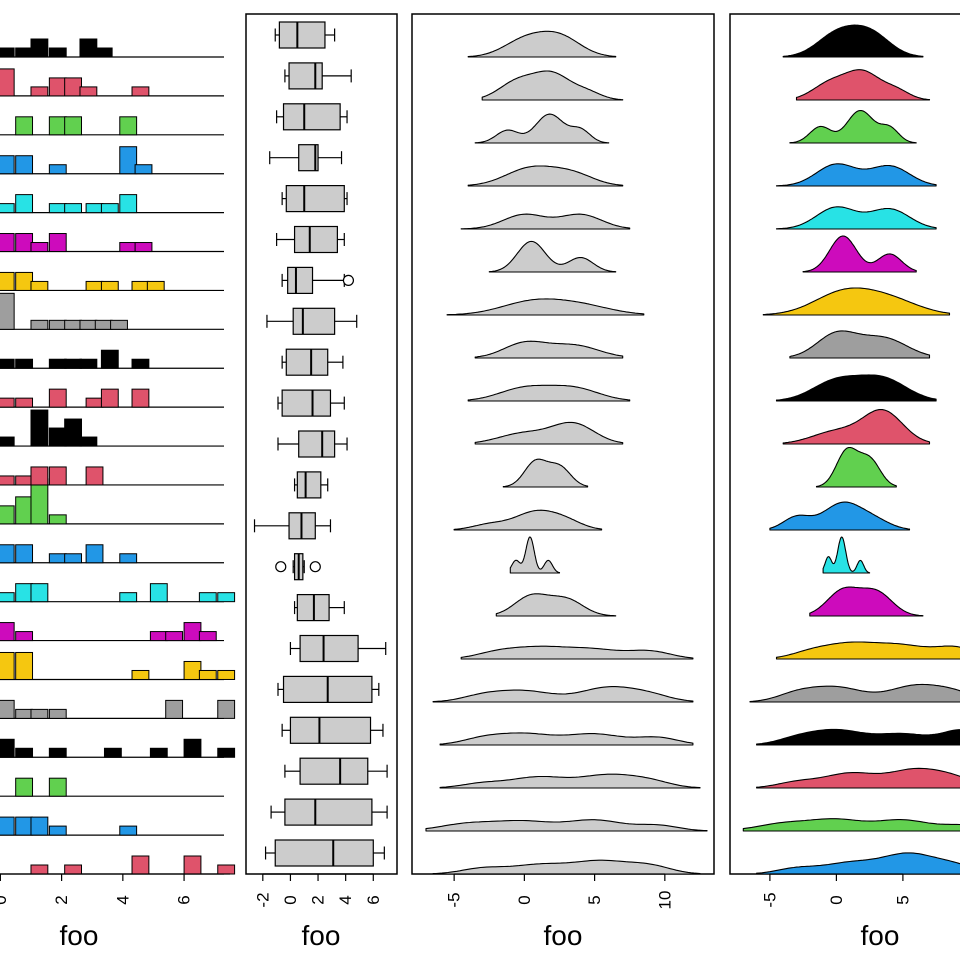 The image size is (960, 965). I want to click on x-axis-label-gray-densities: foo, so click(563, 935).